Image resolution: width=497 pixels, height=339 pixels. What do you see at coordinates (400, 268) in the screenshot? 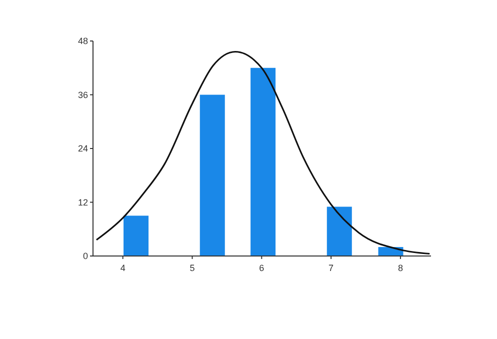
I see `x-tick-label: 8` at bounding box center [400, 268].